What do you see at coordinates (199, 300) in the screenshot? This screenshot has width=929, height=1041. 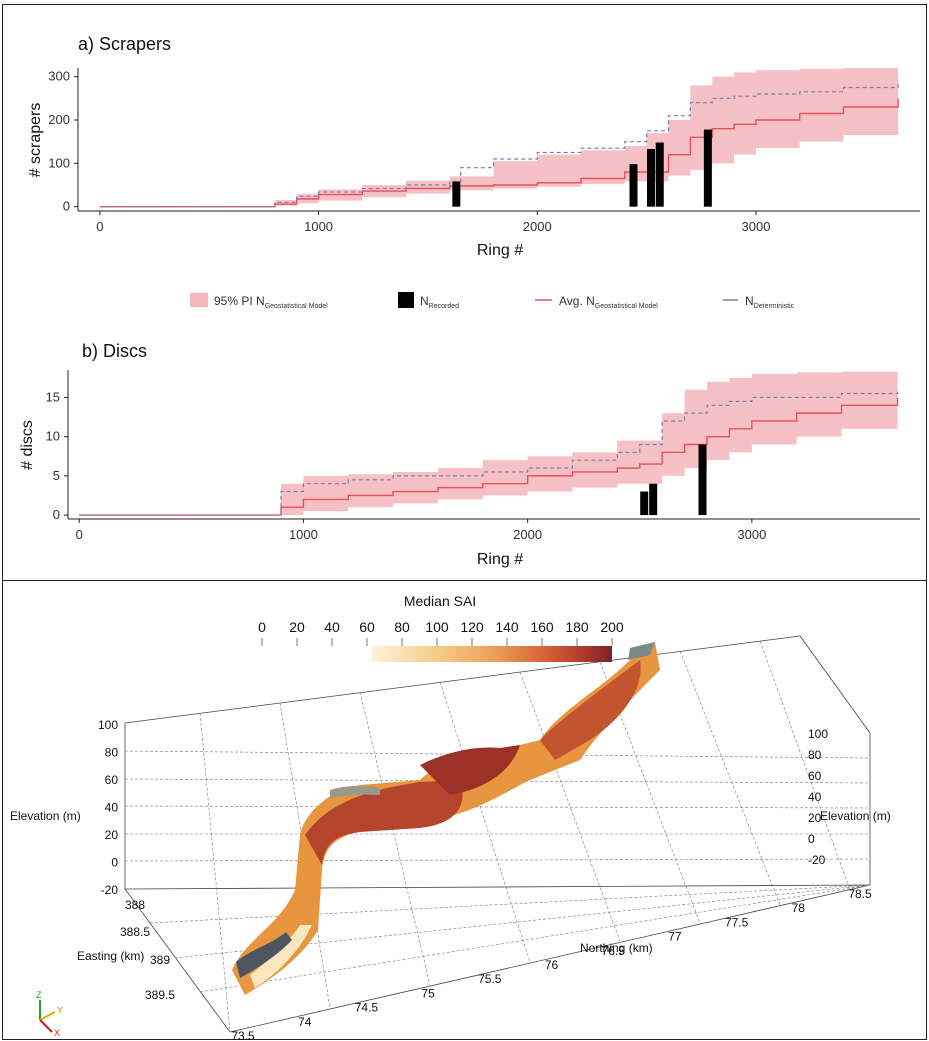 I see `legend-pi-swatch` at bounding box center [199, 300].